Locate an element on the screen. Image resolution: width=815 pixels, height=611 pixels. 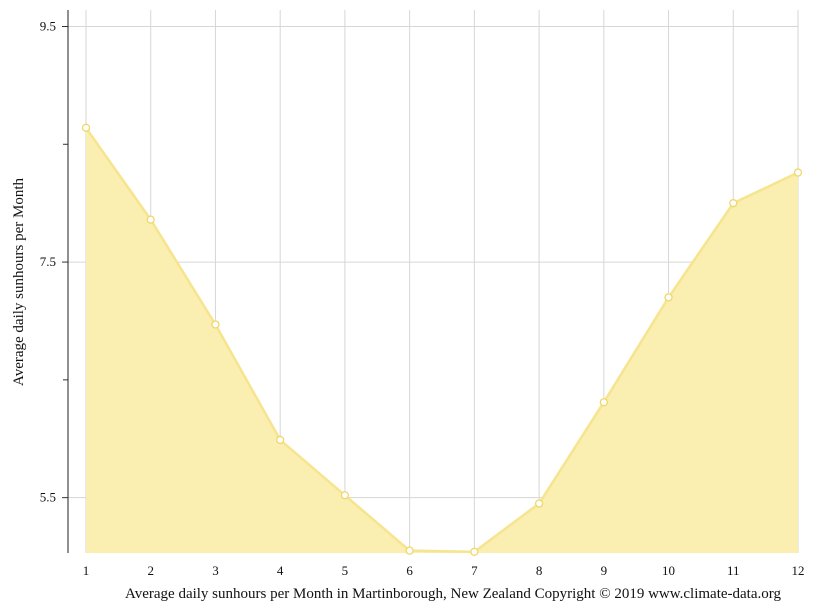
x-tick-label: 5 is located at coordinates (345, 570).